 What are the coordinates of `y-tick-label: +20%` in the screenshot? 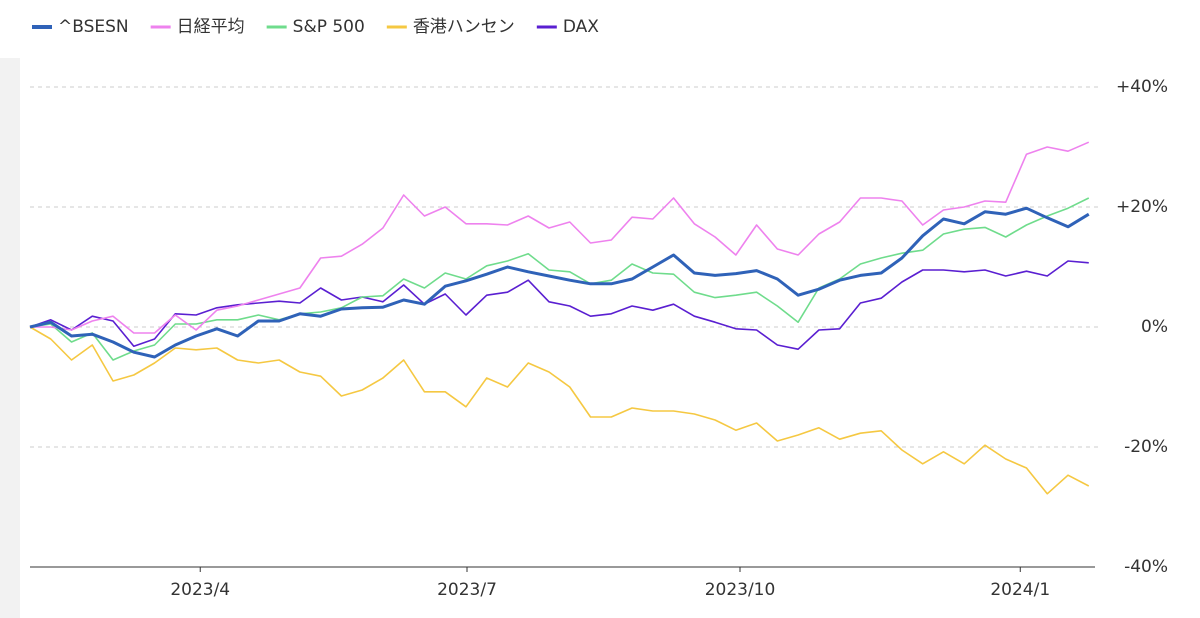 It's located at (1142, 207).